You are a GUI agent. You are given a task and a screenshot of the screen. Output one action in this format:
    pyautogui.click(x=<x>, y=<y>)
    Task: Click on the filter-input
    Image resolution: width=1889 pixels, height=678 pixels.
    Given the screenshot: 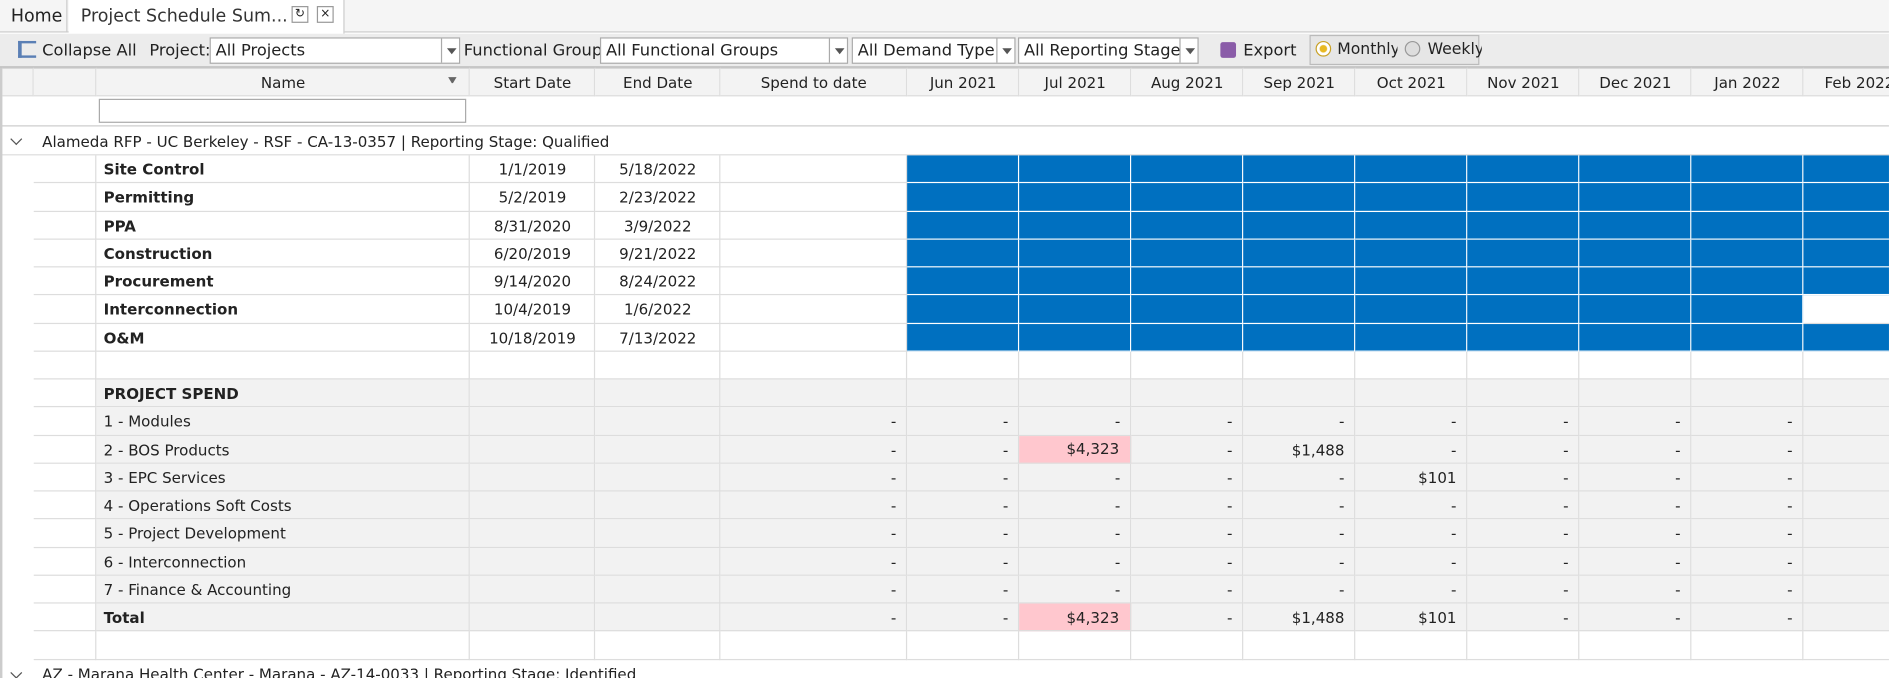 What is the action you would take?
    pyautogui.click(x=282, y=110)
    